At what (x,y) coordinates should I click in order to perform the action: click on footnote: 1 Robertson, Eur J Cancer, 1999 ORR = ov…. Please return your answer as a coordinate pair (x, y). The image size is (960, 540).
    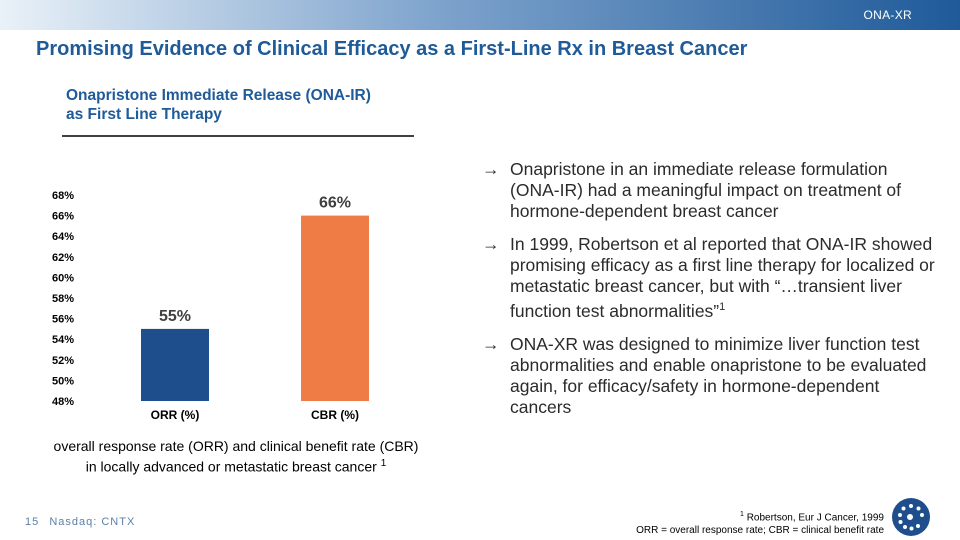
    Looking at the image, I should click on (760, 522).